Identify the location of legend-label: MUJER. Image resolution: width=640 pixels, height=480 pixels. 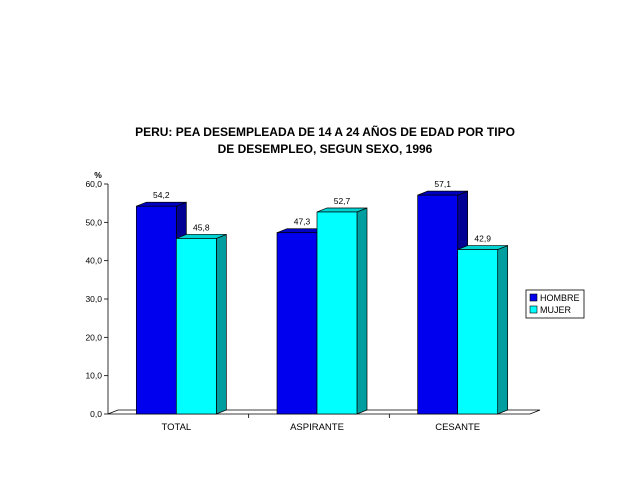
(555, 310).